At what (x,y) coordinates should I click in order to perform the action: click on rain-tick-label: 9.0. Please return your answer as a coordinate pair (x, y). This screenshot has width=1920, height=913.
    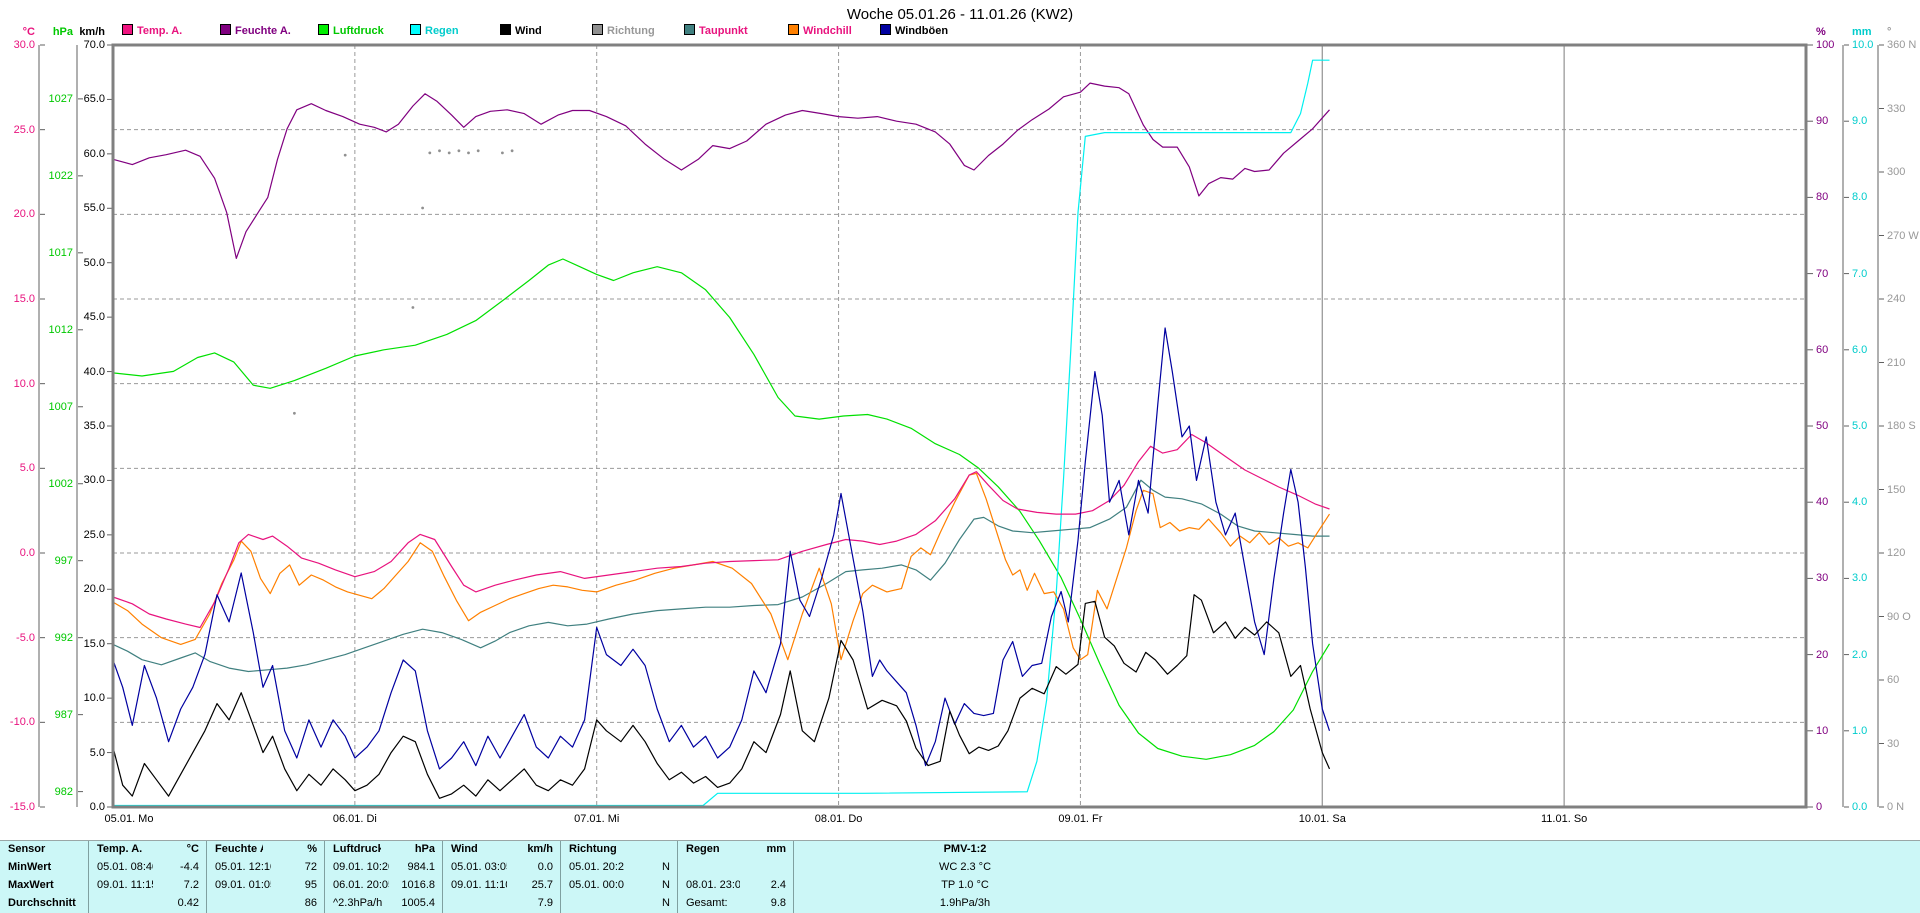
    Looking at the image, I should click on (1860, 121).